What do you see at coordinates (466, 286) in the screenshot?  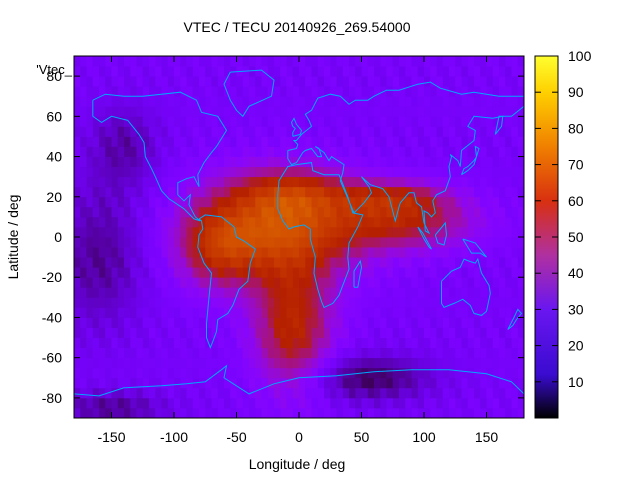 I see `coastline-australia` at bounding box center [466, 286].